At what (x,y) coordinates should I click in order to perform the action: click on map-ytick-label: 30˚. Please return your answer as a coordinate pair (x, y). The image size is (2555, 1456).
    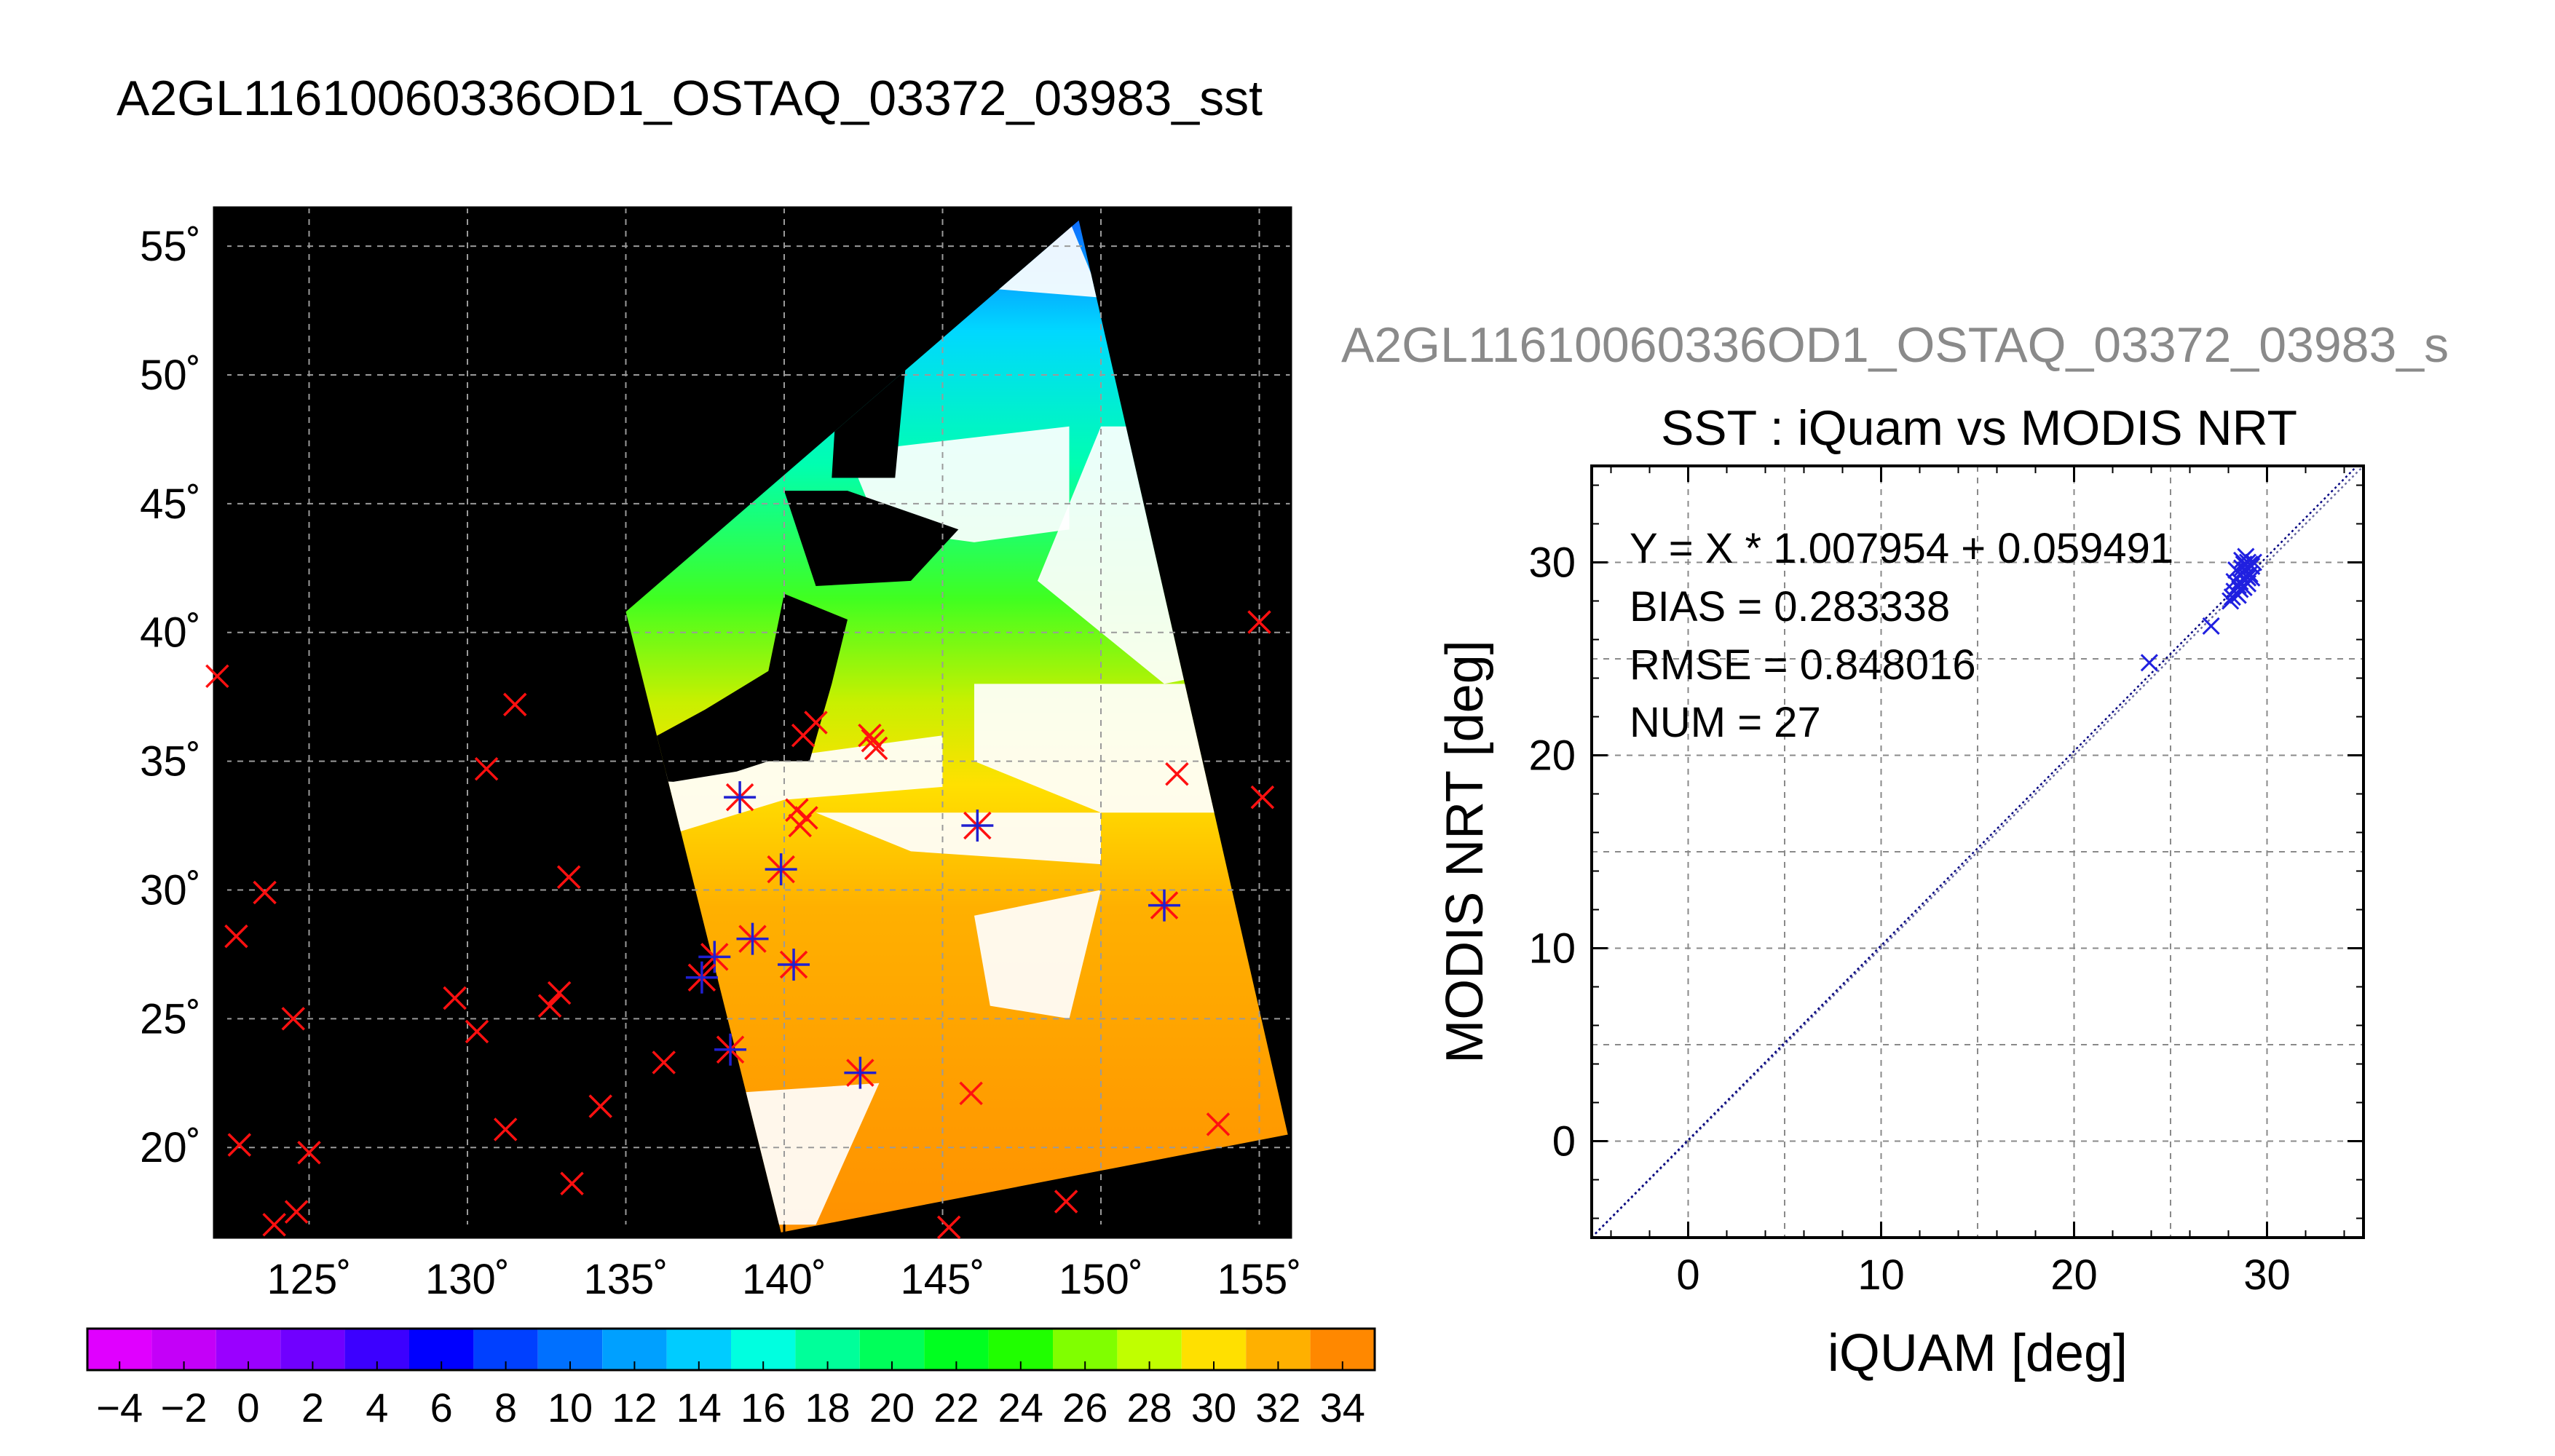
    Looking at the image, I should click on (170, 890).